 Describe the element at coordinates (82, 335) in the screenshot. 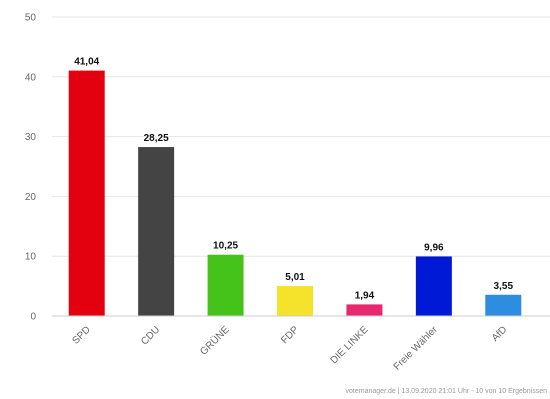

I see `x-tick-label: SPD` at that location.